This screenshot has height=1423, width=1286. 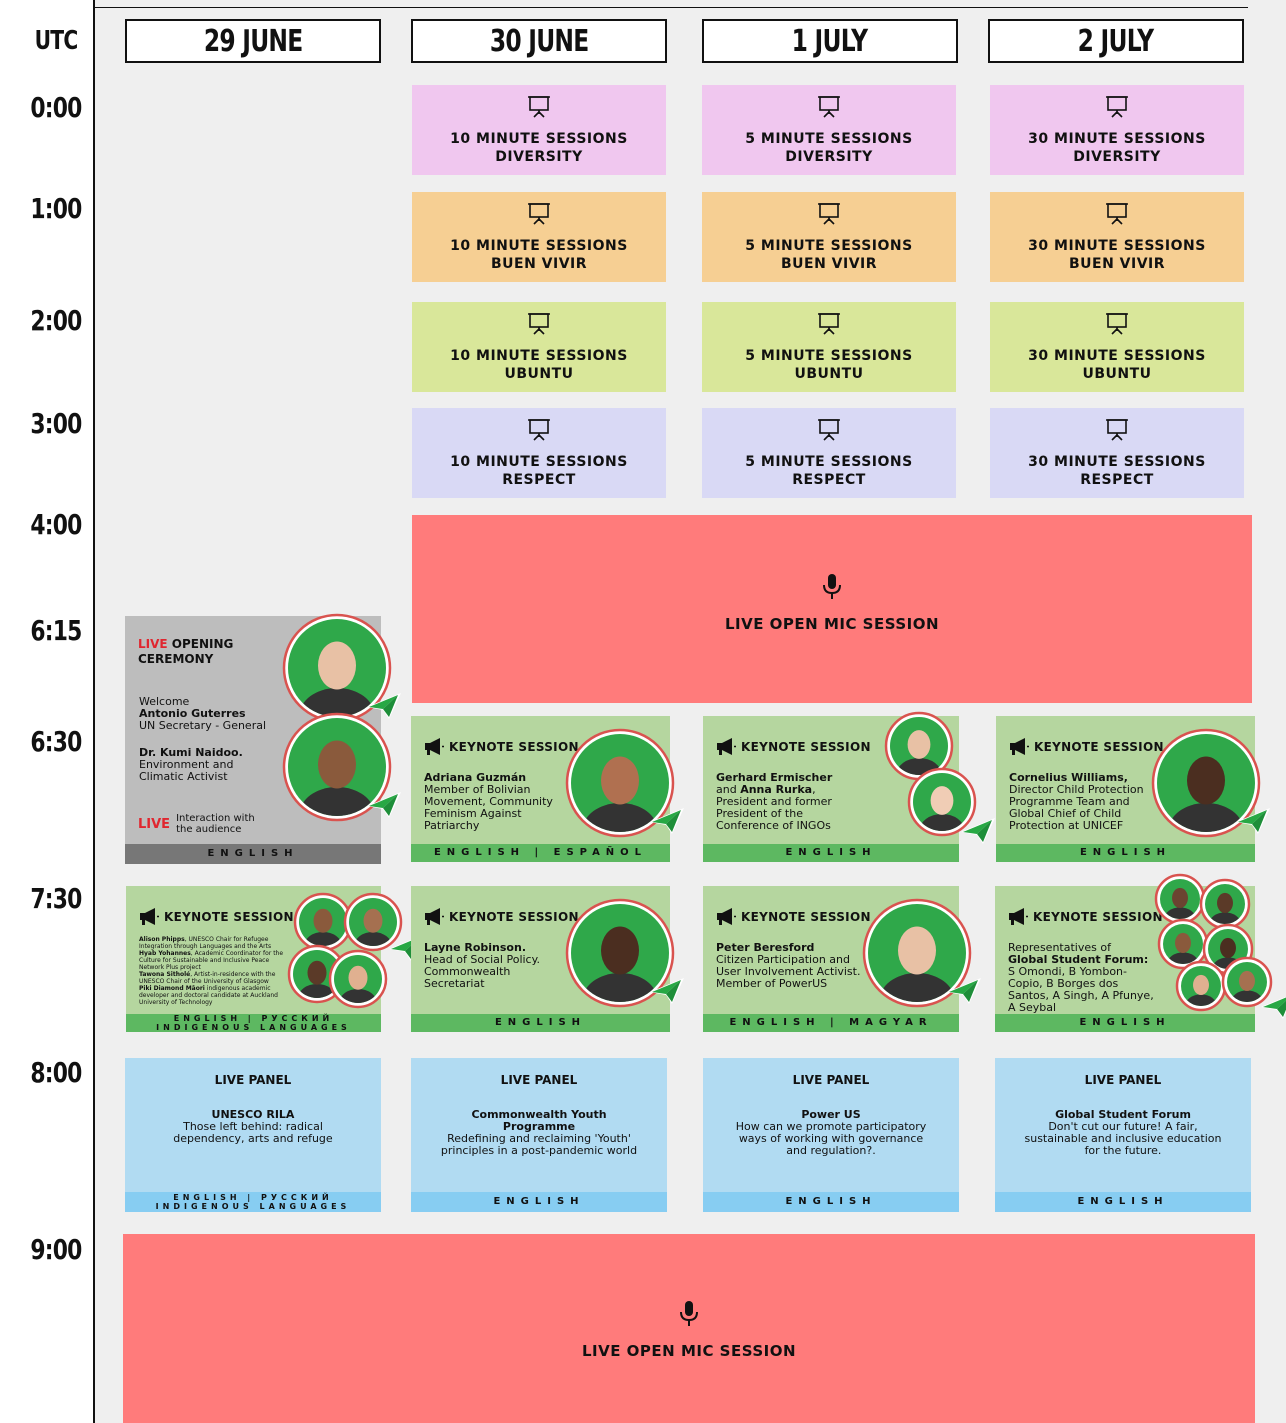 What do you see at coordinates (253, 41) in the screenshot?
I see `day-label: 29 JUNE` at bounding box center [253, 41].